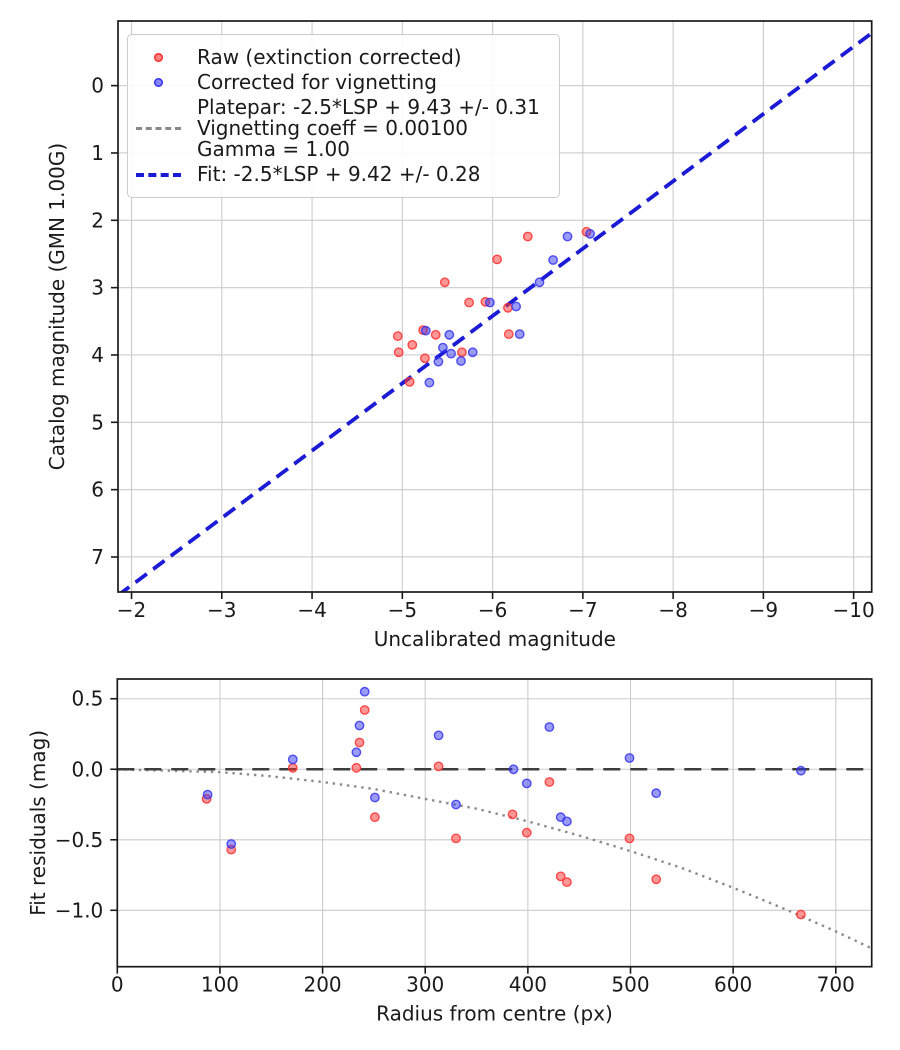  I want to click on corrected-points, so click(504, 767).